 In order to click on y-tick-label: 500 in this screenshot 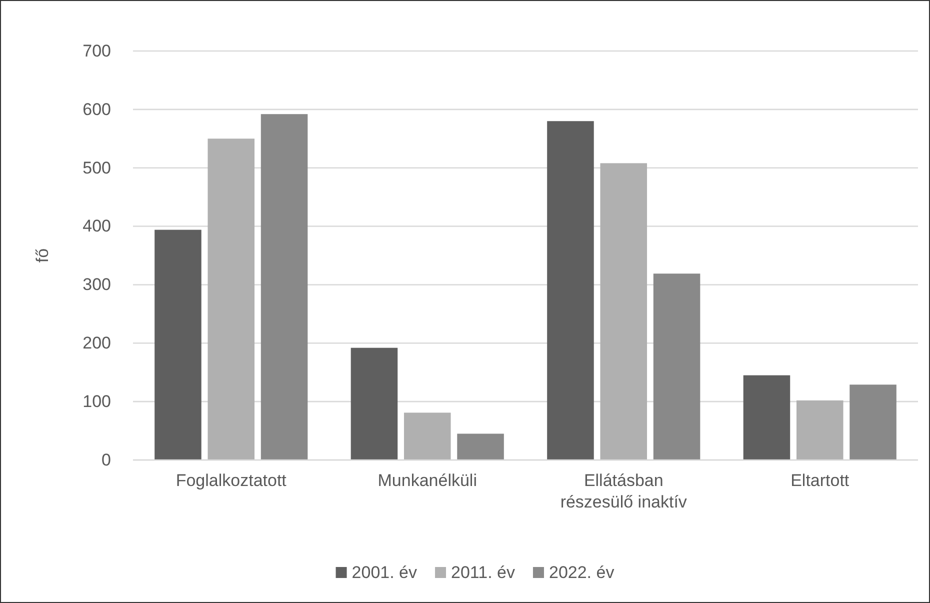, I will do `click(96, 168)`.